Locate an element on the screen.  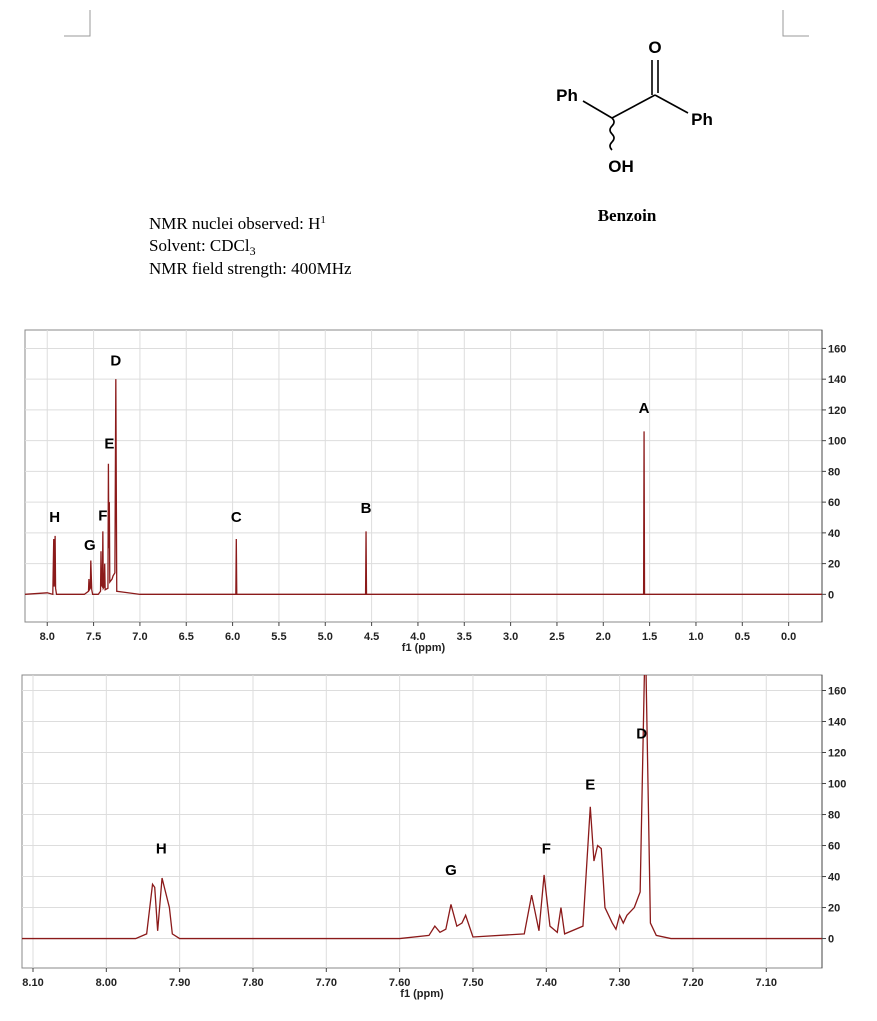
peak-label: B is located at coordinates (366, 508).